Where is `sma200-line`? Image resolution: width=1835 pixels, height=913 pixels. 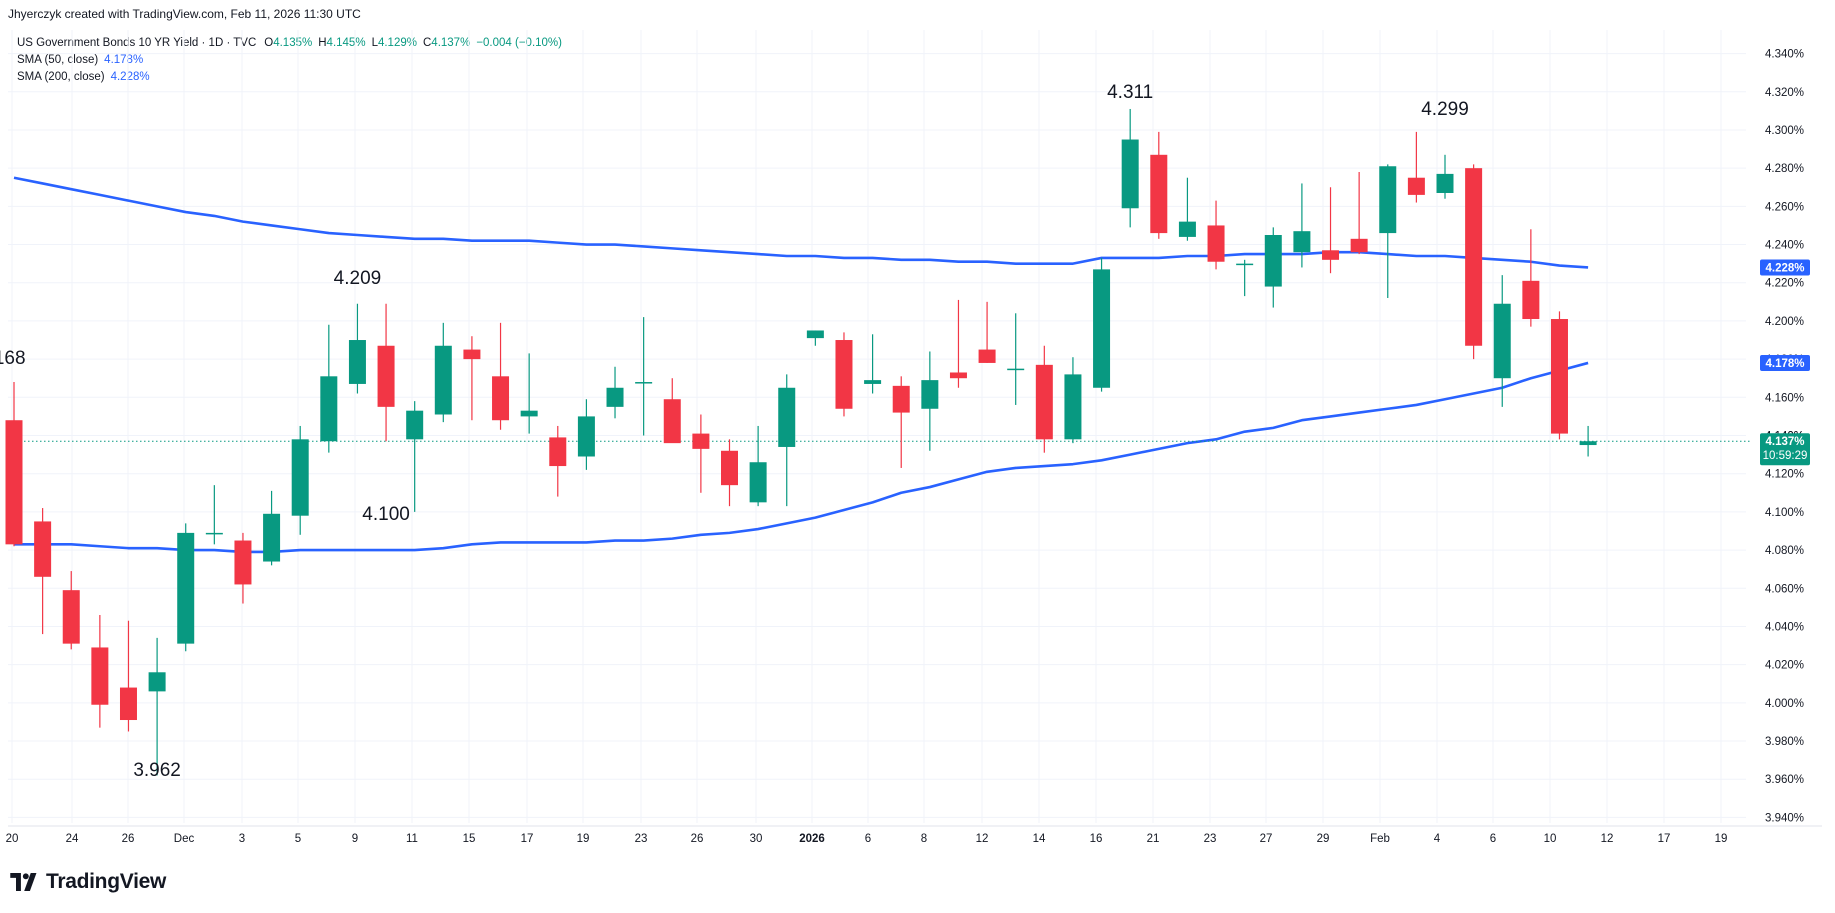
sma200-line is located at coordinates (801, 222).